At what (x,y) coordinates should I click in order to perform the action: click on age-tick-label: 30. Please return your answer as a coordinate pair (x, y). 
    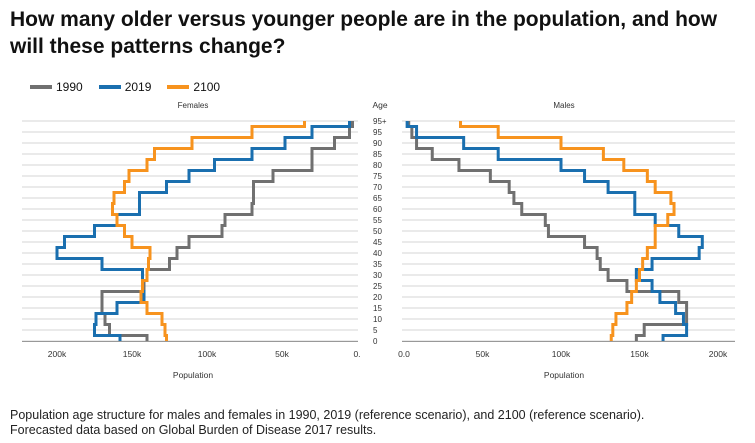
    Looking at the image, I should click on (377, 275).